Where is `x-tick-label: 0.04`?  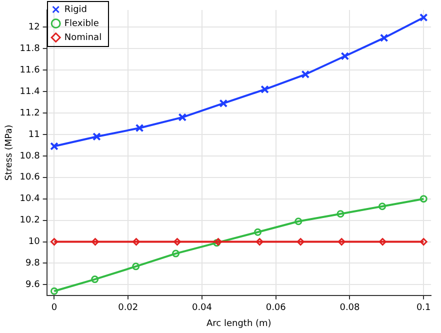
x-tick-label: 0.04 is located at coordinates (202, 308).